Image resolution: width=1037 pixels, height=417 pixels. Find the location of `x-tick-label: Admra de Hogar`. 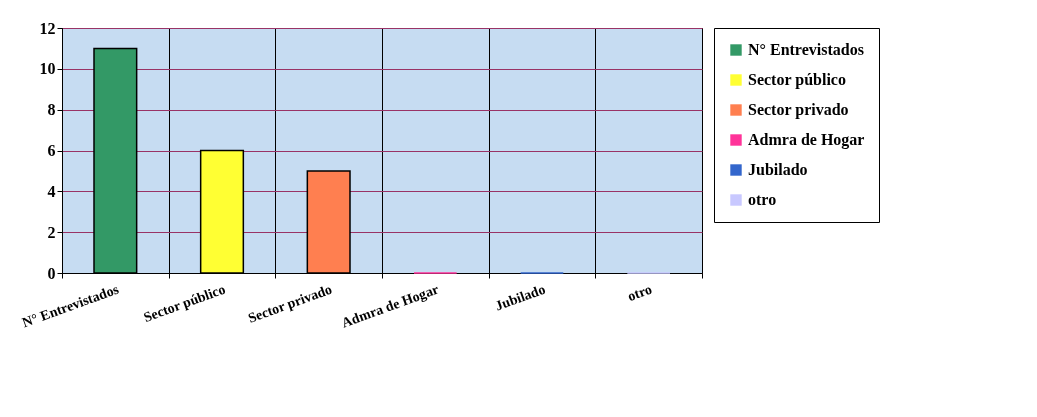

x-tick-label: Admra de Hogar is located at coordinates (390, 306).